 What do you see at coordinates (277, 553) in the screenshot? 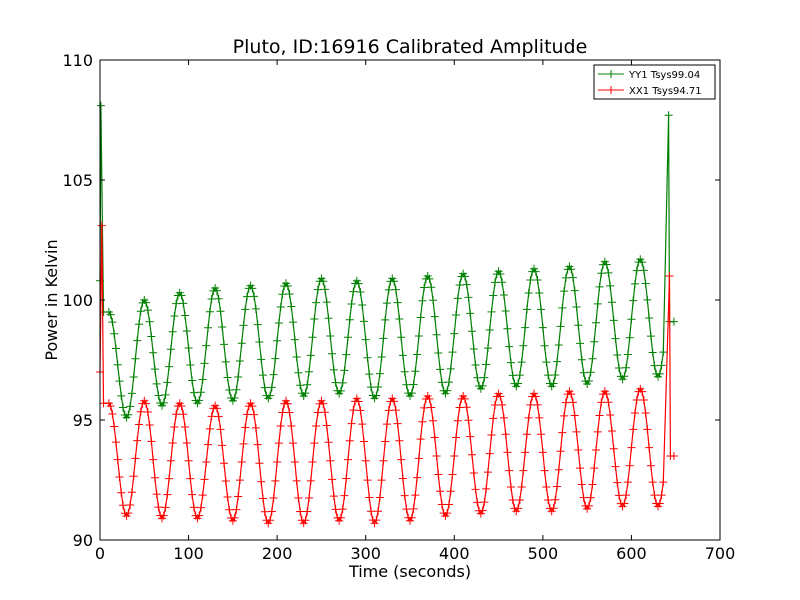
I see `x-tick-label: 200` at bounding box center [277, 553].